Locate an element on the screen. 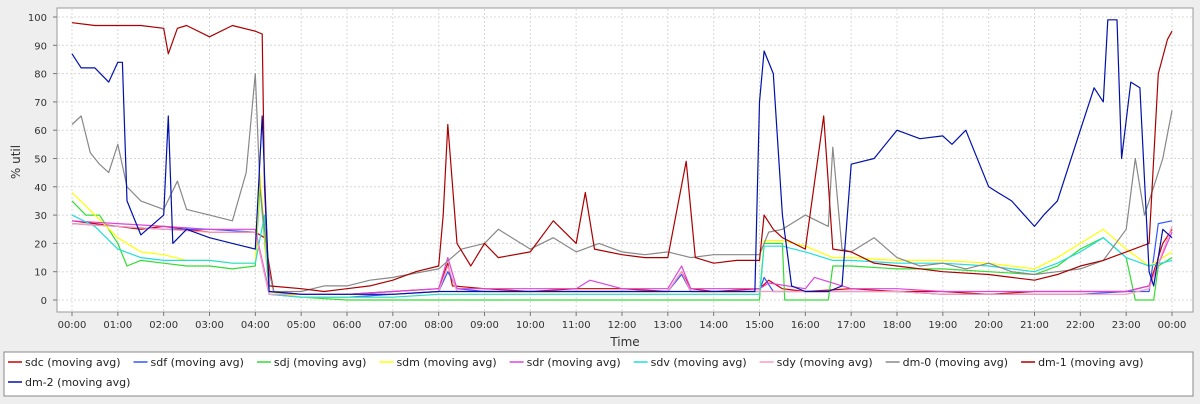 The image size is (1200, 404). x-tick-label: 12:00 is located at coordinates (622, 325).